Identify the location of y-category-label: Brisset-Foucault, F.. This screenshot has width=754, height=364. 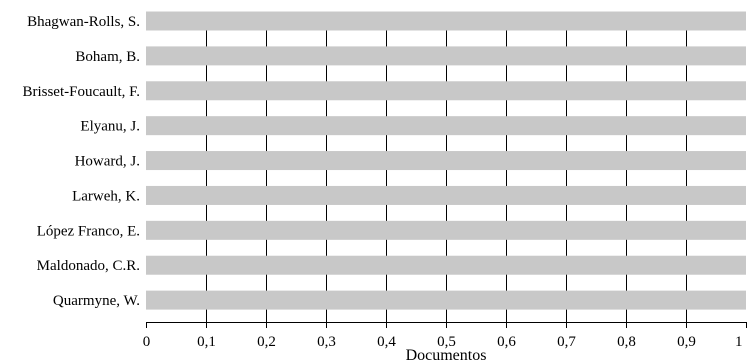
(81, 92).